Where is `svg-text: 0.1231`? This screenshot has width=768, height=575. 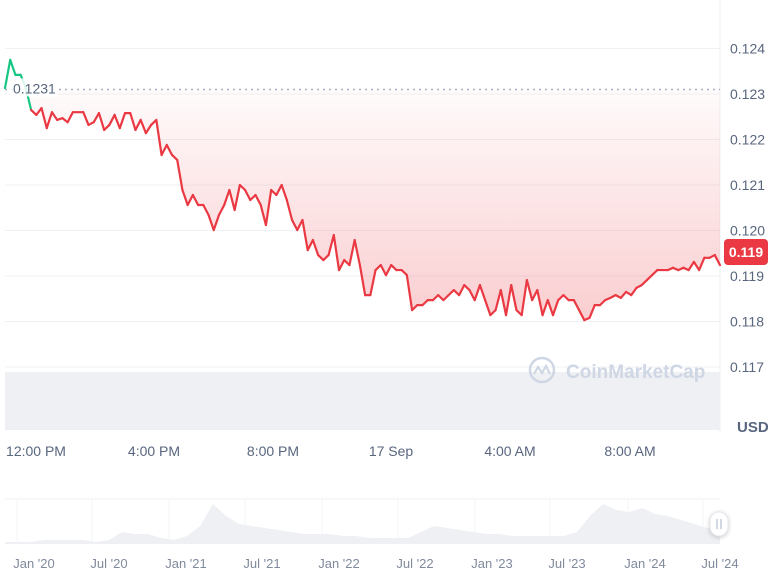 svg-text: 0.1231 is located at coordinates (34, 88).